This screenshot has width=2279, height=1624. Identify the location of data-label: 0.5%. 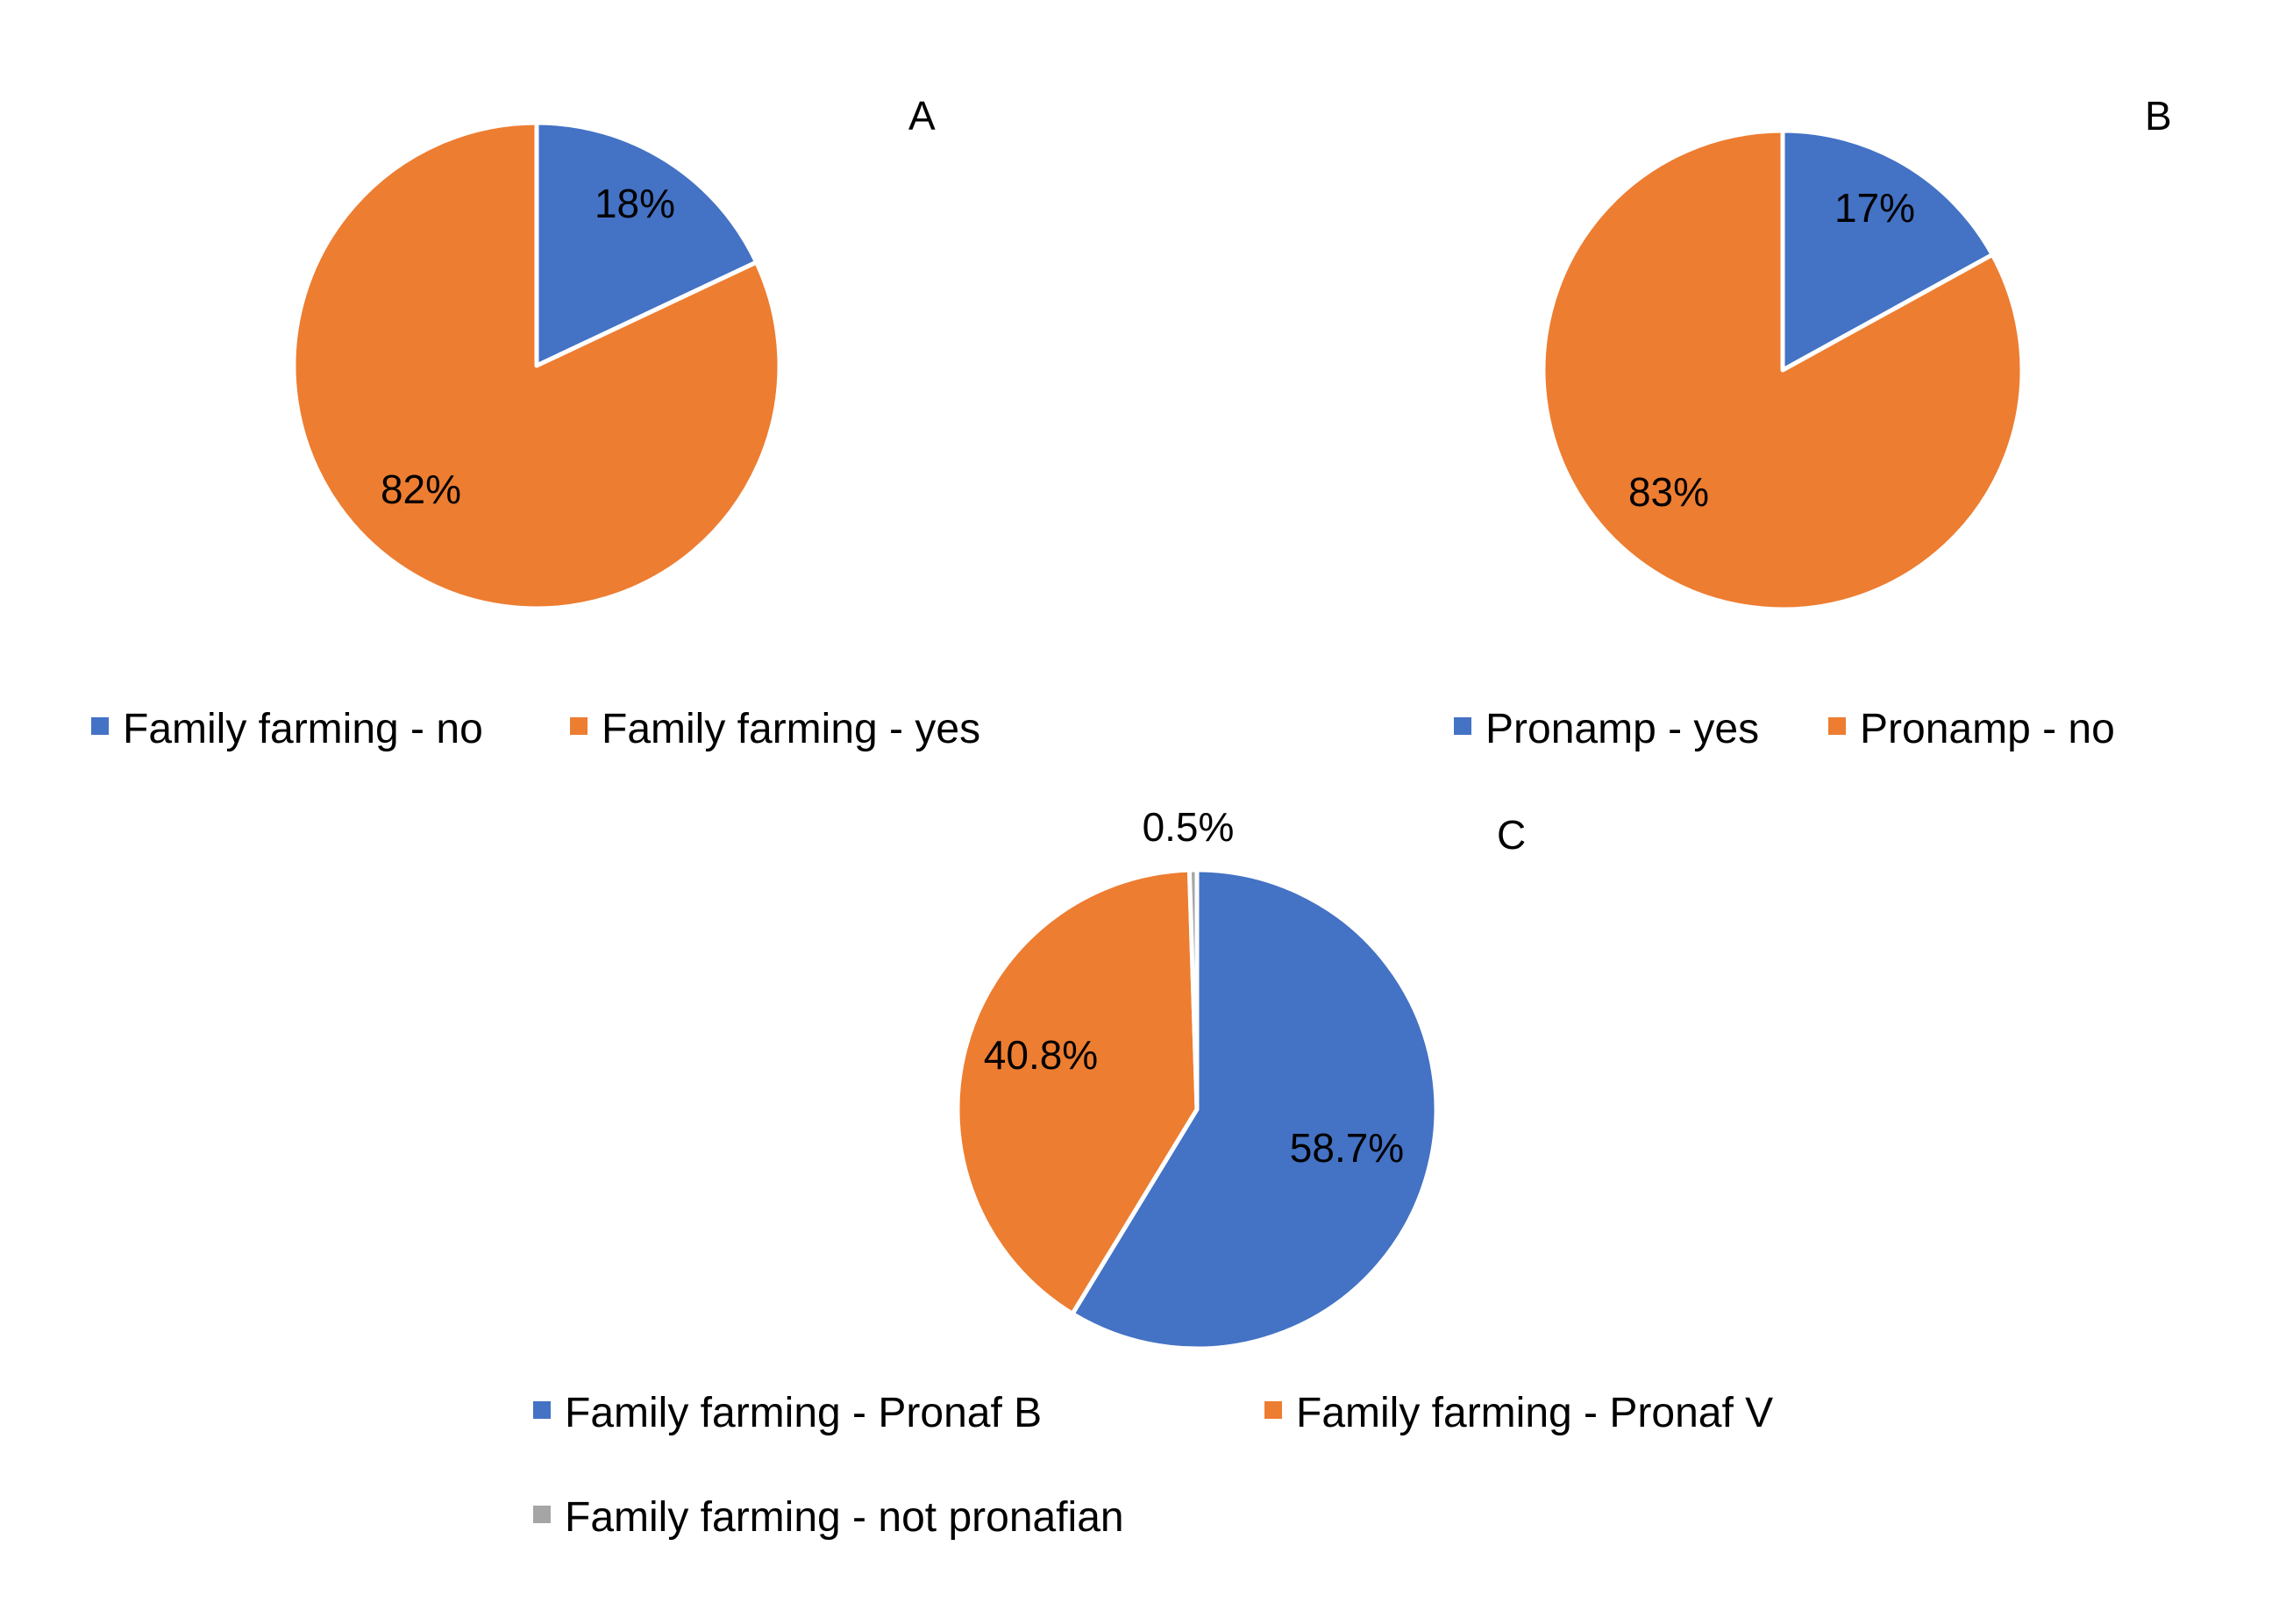
(1189, 827).